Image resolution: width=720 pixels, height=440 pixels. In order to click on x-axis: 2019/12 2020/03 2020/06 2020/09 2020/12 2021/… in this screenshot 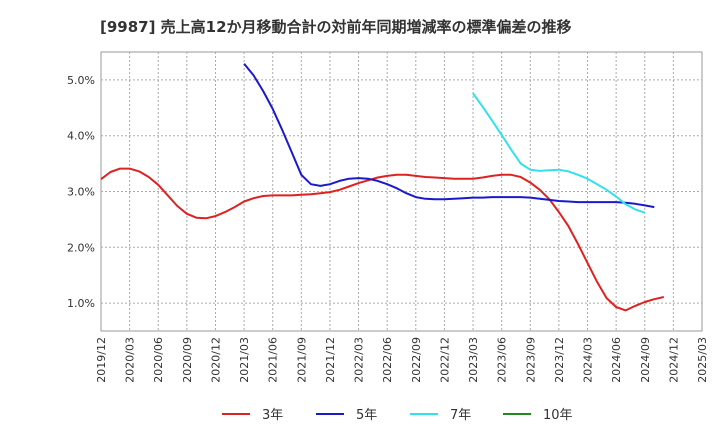, I will do `click(402, 360)`.